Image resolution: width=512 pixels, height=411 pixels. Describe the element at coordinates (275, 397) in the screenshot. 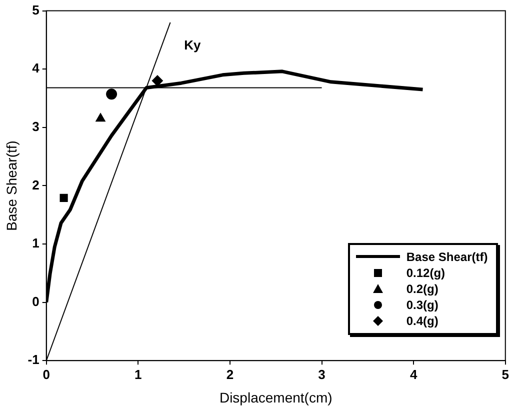

I see `x-axis-title: Displacement(cm)` at that location.